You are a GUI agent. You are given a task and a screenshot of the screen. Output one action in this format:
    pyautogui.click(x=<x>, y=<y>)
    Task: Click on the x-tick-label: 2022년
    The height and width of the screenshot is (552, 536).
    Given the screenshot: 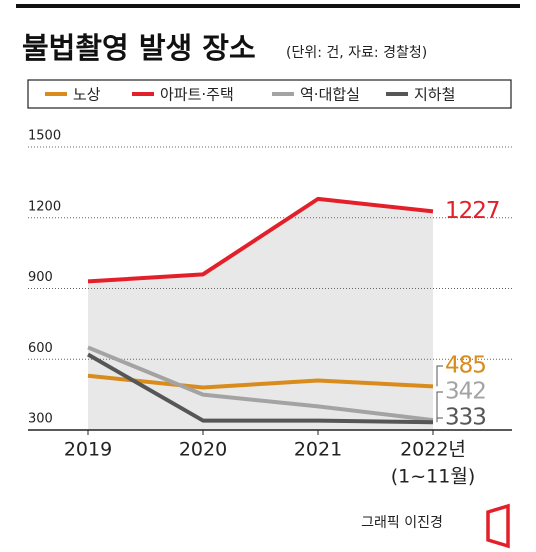 What is the action you would take?
    pyautogui.click(x=433, y=450)
    